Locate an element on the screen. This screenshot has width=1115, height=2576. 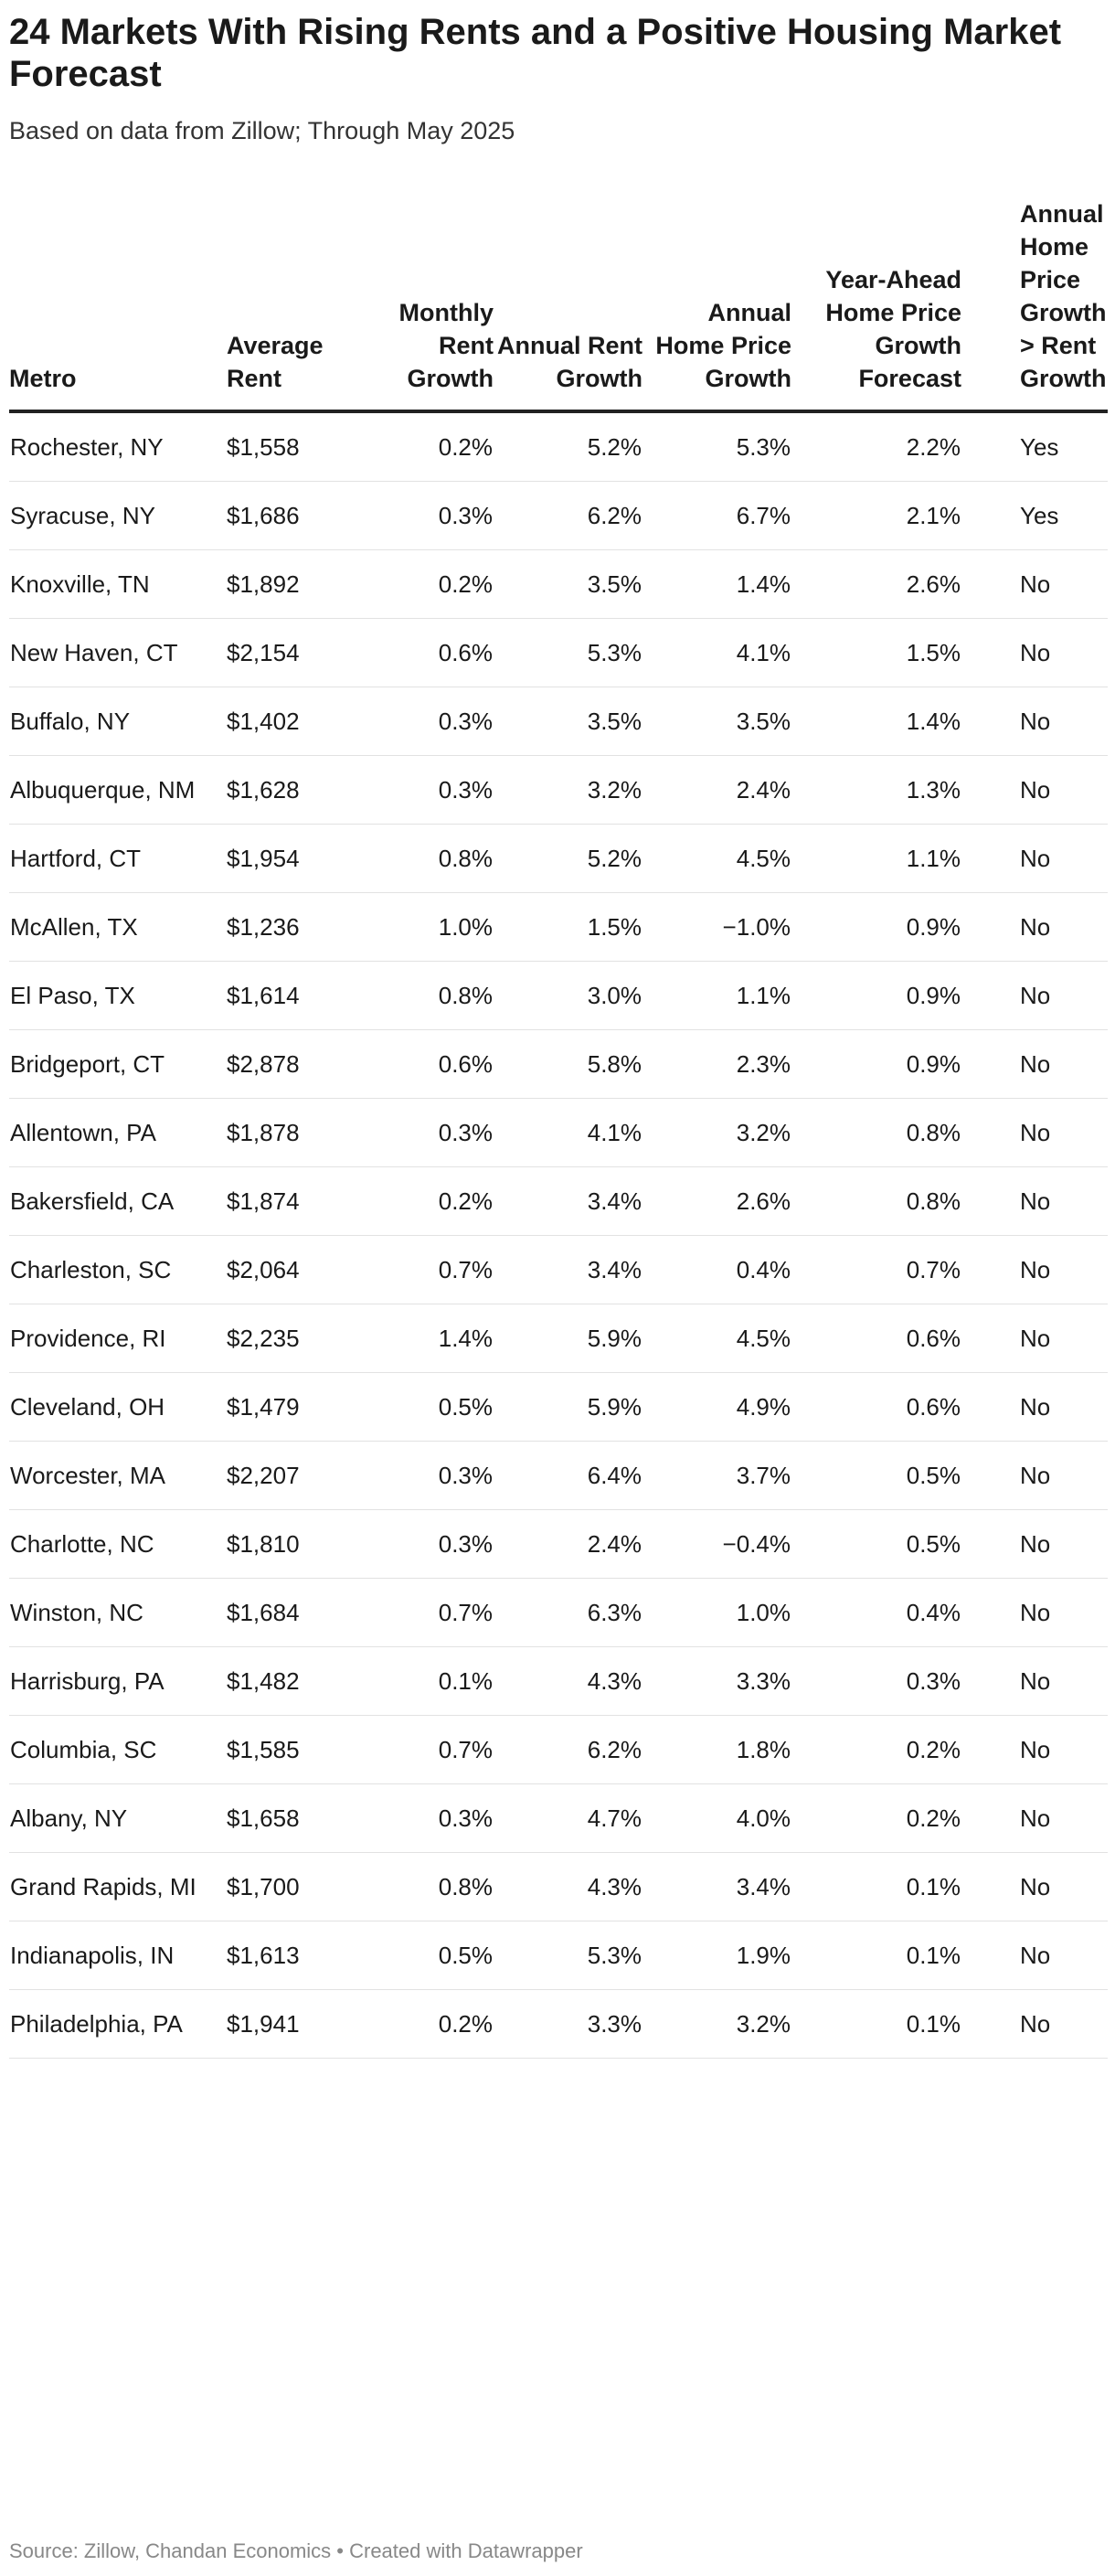
average-rent-cell: $1,614 is located at coordinates (288, 995).